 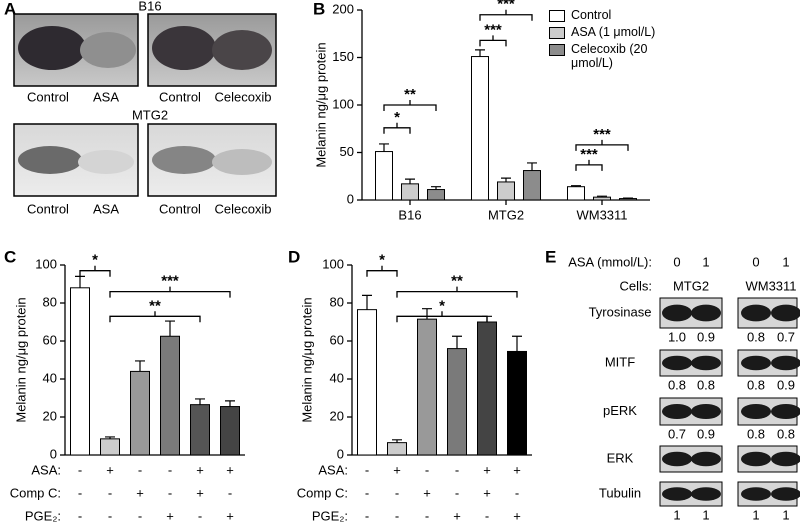 I want to click on condition-label: ASA:, so click(x=333, y=469).